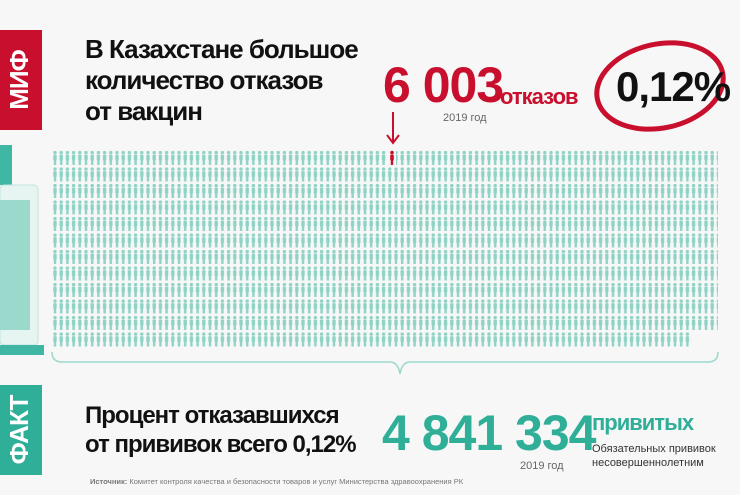 Image resolution: width=740 pixels, height=495 pixels. Describe the element at coordinates (392, 158) in the screenshot. I see `refusal-person` at that location.